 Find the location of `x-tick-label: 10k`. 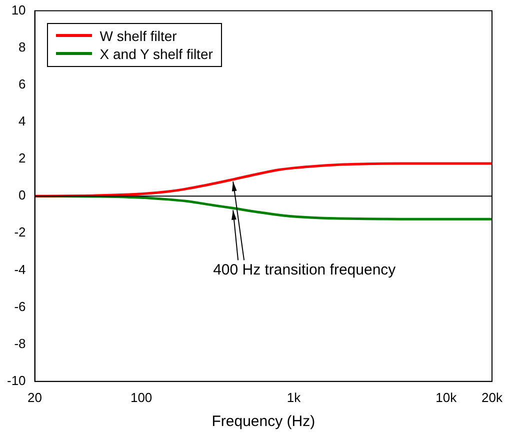

x-tick-label: 10k is located at coordinates (447, 397).